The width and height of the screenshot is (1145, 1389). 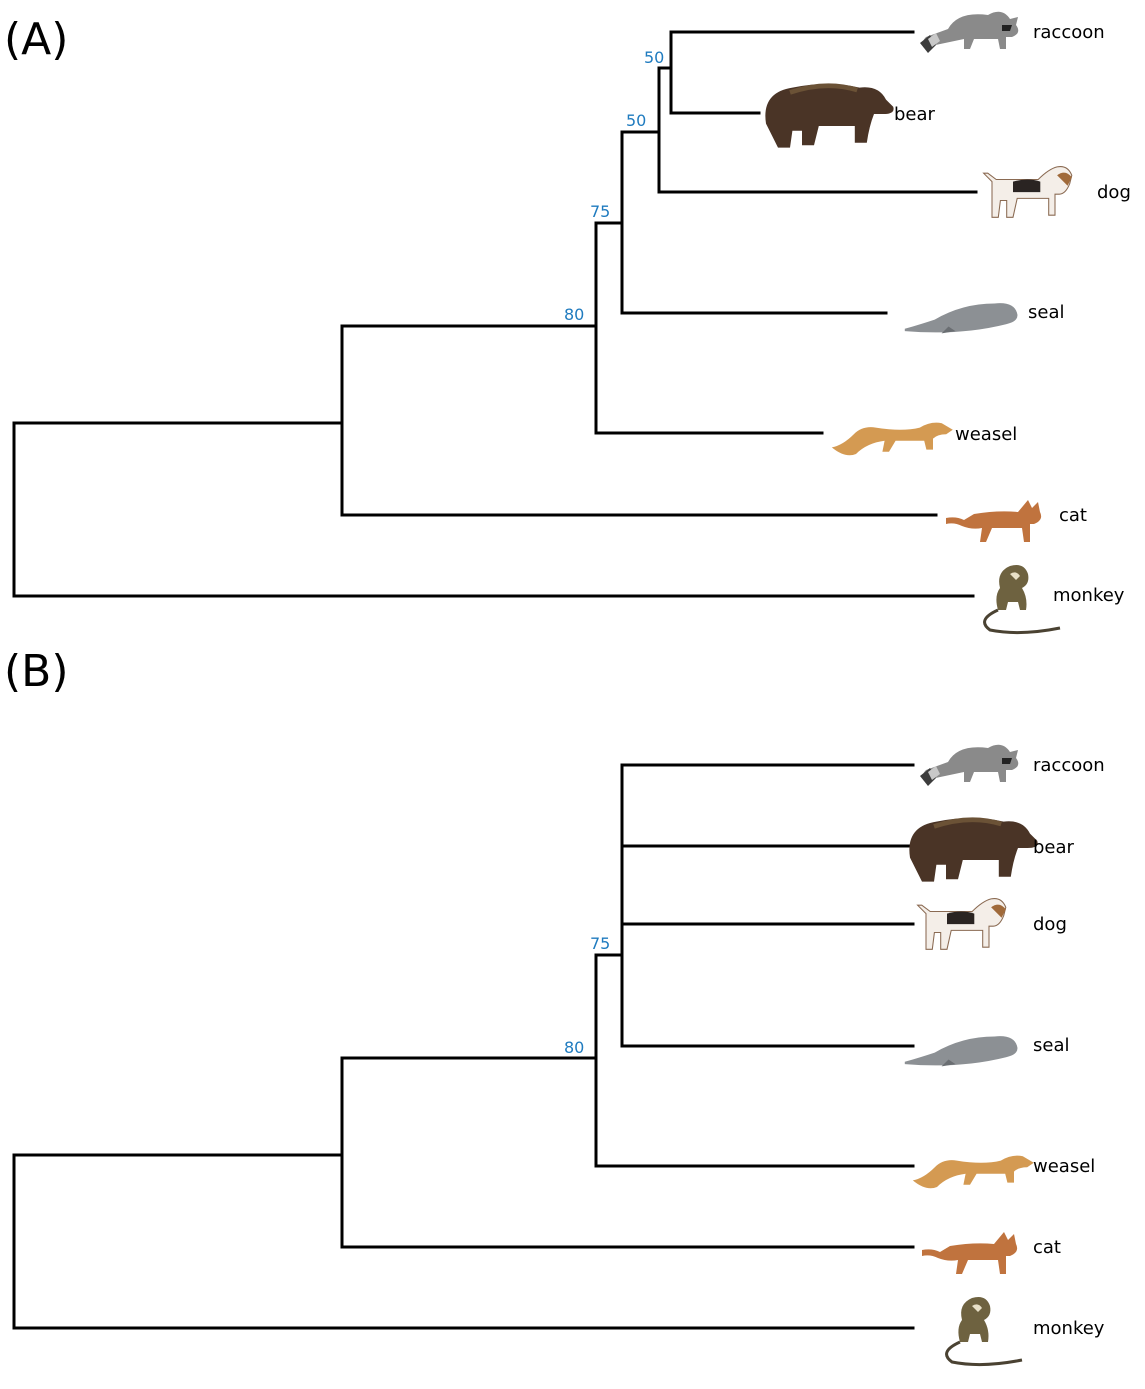 I want to click on taxon-labels-a: raccoon bear dog seal weasel cat monkey, so click(x=1012, y=314).